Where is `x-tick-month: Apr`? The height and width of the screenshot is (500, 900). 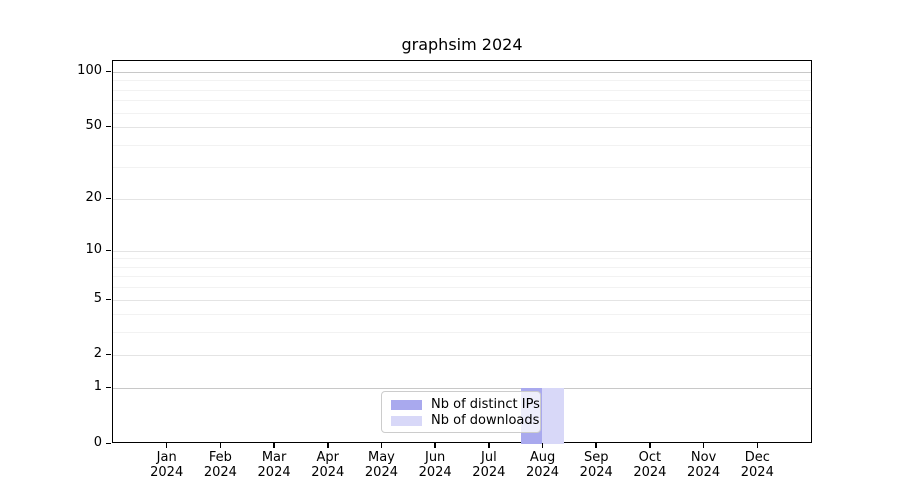 x-tick-month: Apr is located at coordinates (328, 457).